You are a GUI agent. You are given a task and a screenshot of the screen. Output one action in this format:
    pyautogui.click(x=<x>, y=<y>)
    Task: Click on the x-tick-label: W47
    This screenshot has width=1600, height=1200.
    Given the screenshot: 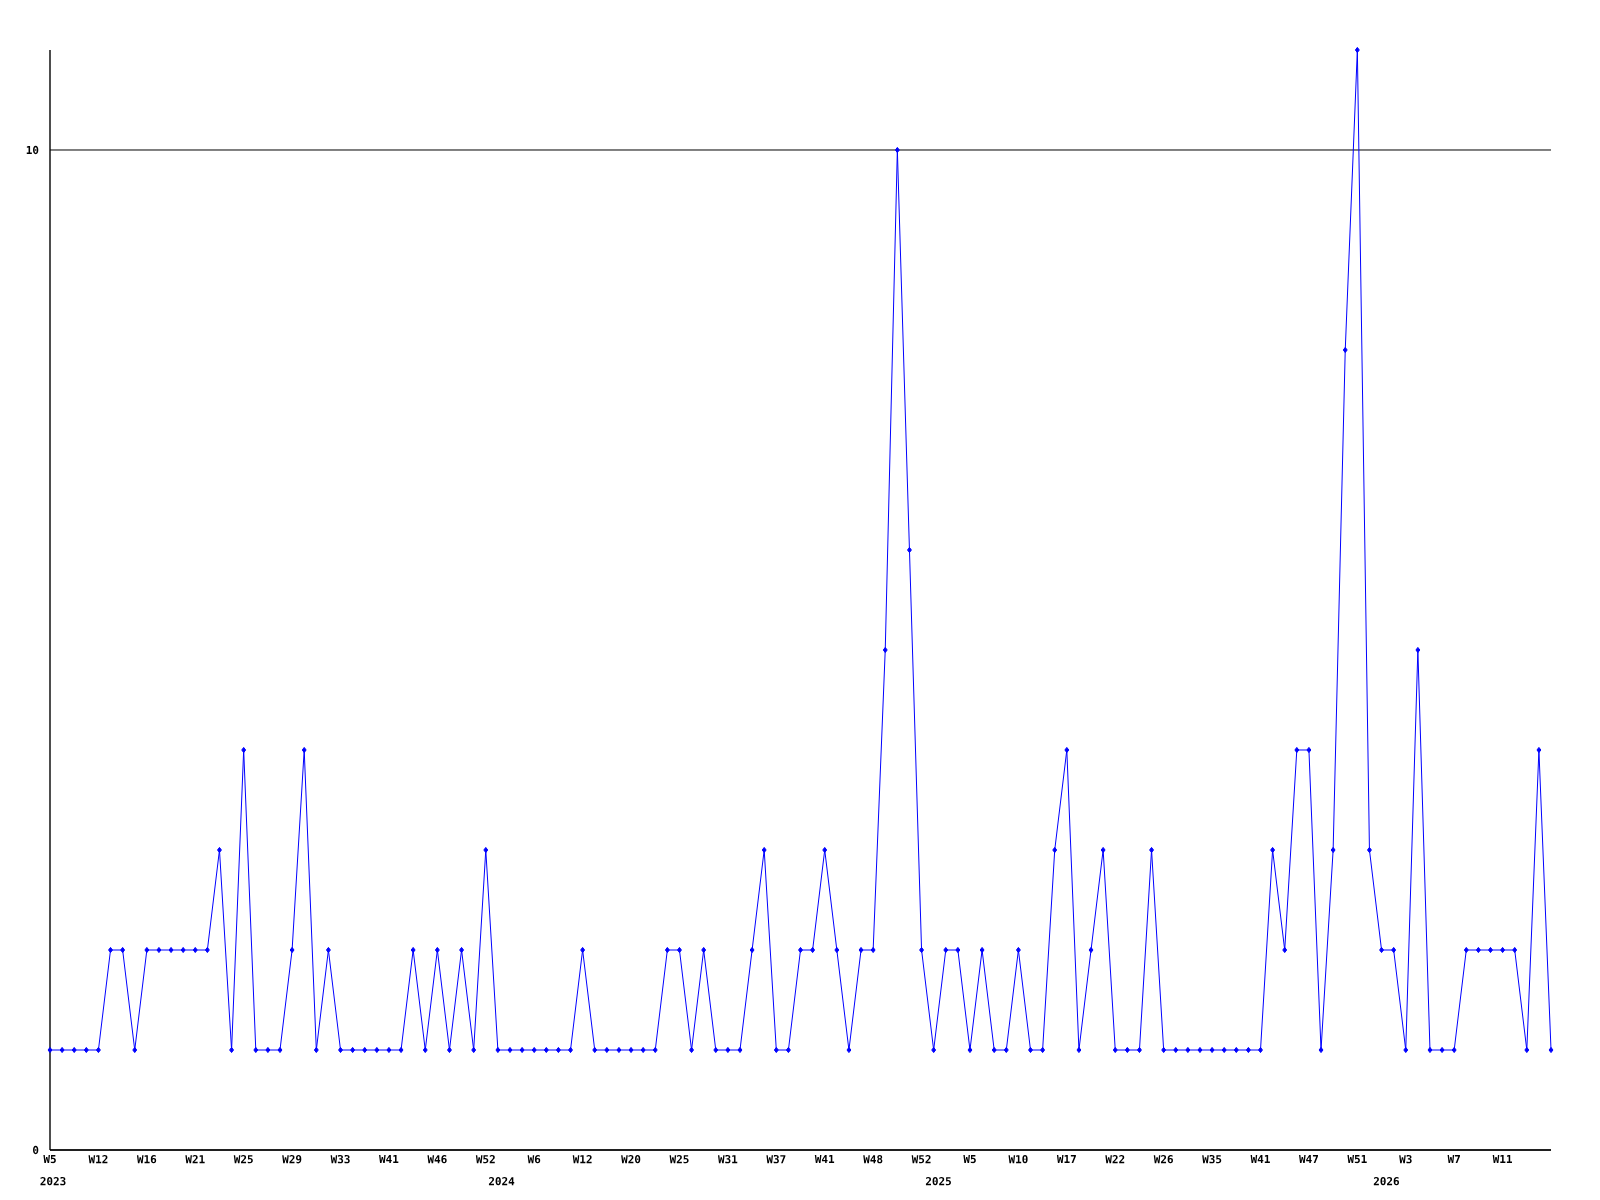 What is the action you would take?
    pyautogui.click(x=1308, y=1159)
    